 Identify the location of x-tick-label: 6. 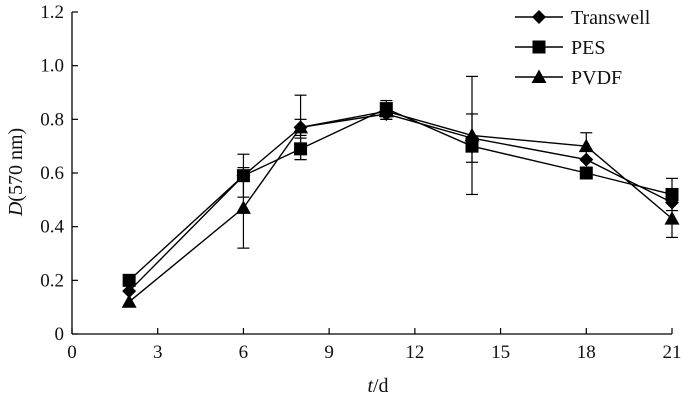
(244, 352).